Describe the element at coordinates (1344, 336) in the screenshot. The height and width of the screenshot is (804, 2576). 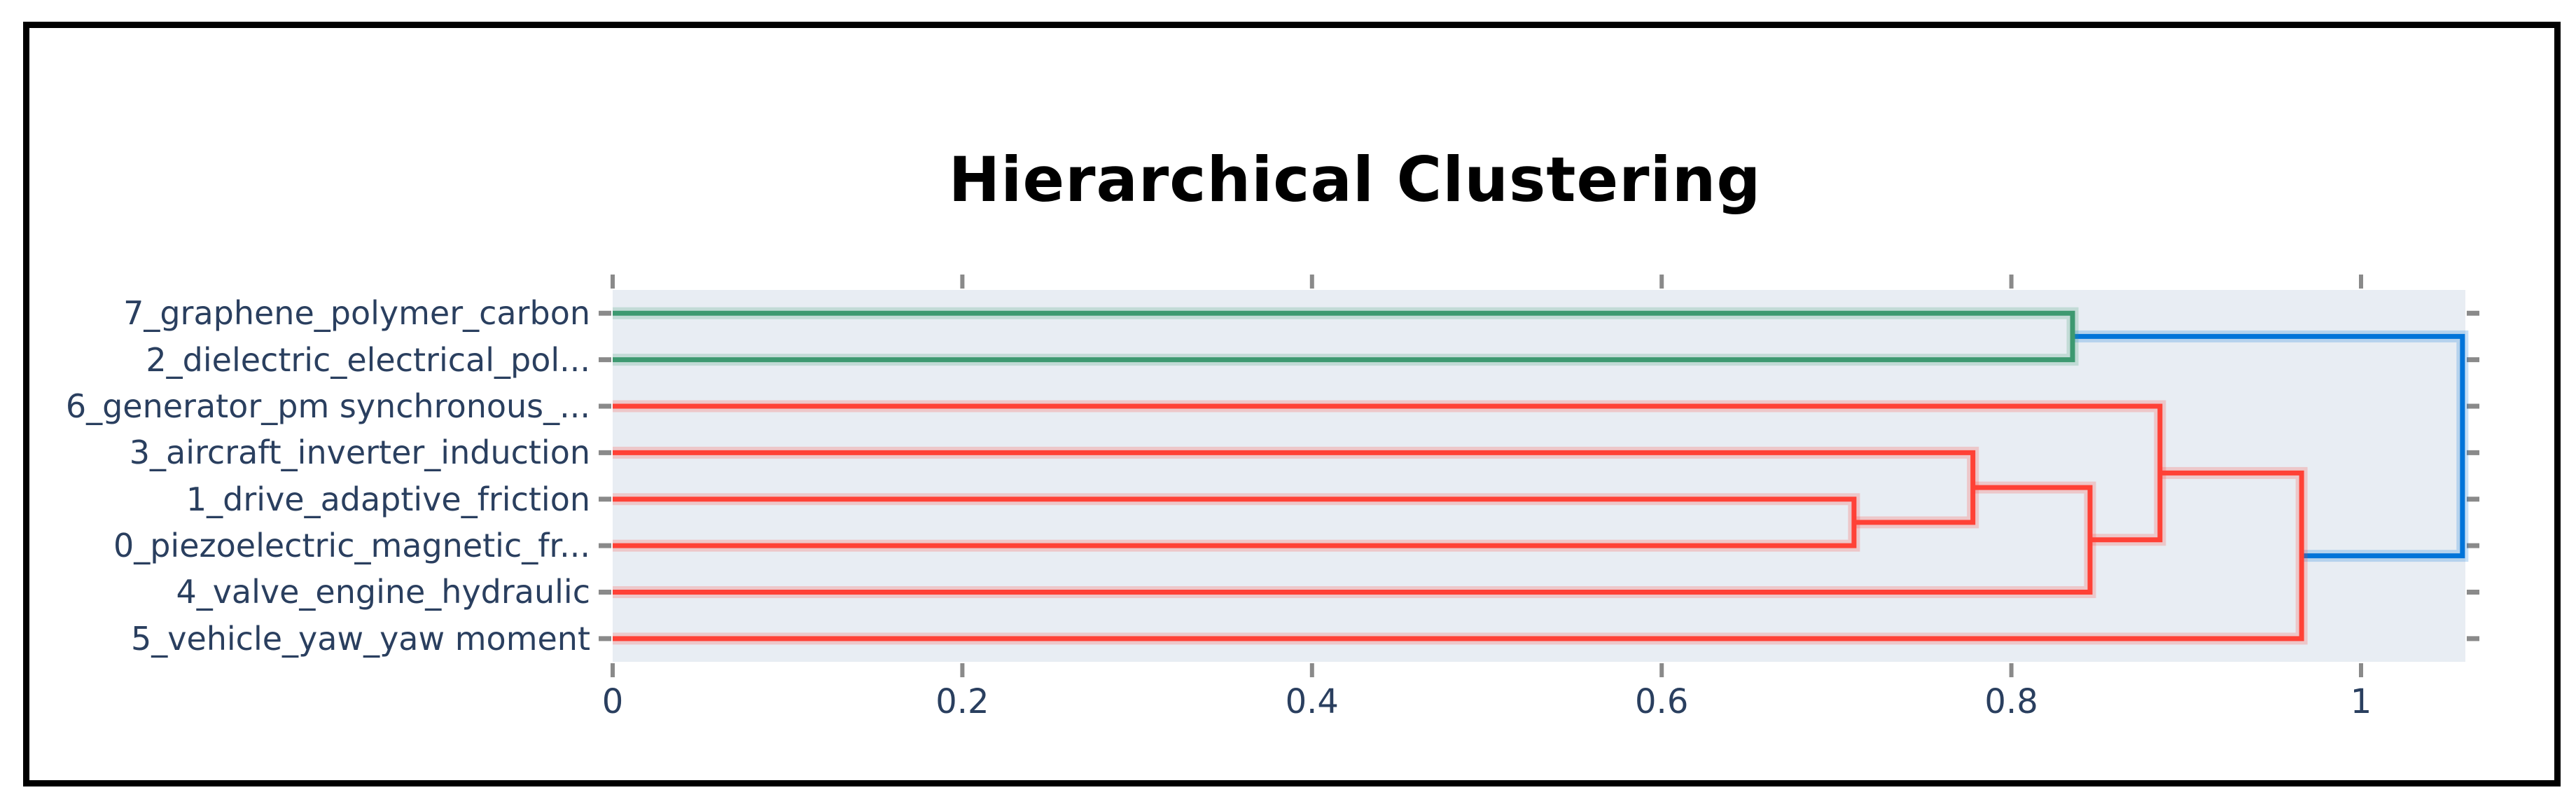
I see `dendrogram-link-g` at that location.